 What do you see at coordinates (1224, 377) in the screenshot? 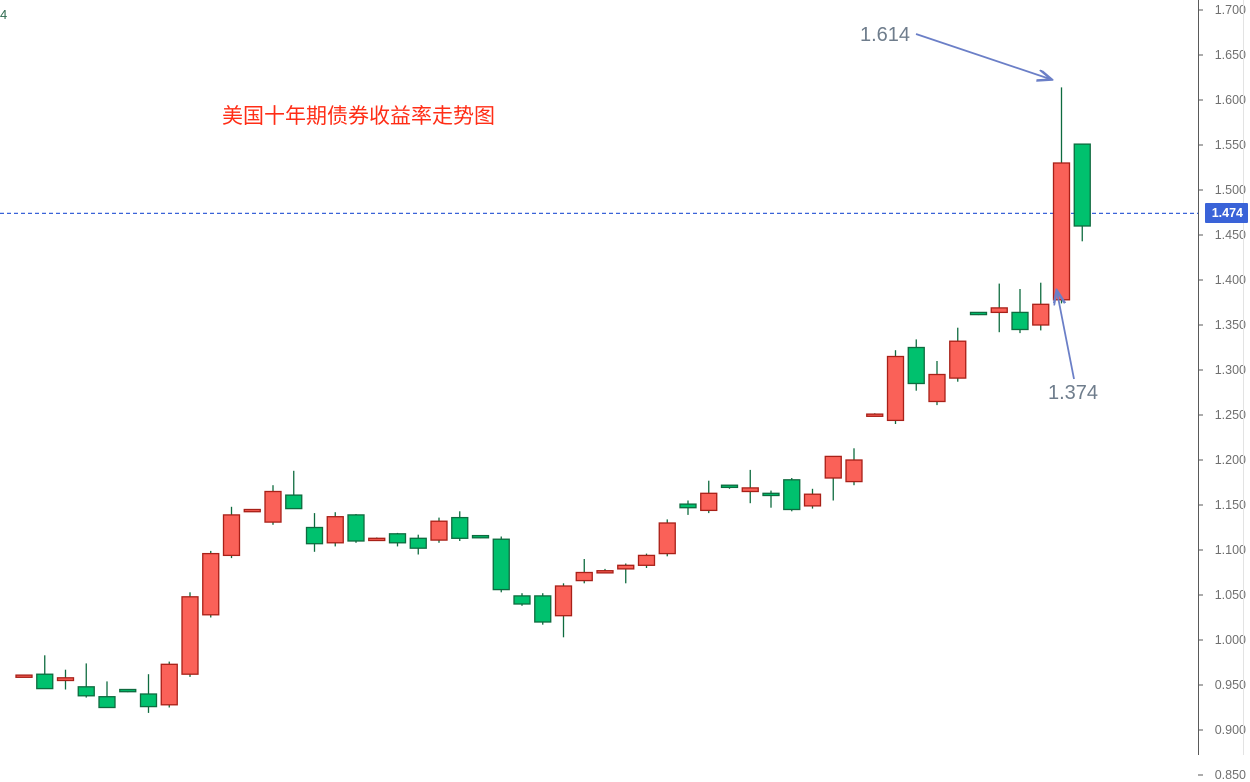
I see `price-axis` at bounding box center [1224, 377].